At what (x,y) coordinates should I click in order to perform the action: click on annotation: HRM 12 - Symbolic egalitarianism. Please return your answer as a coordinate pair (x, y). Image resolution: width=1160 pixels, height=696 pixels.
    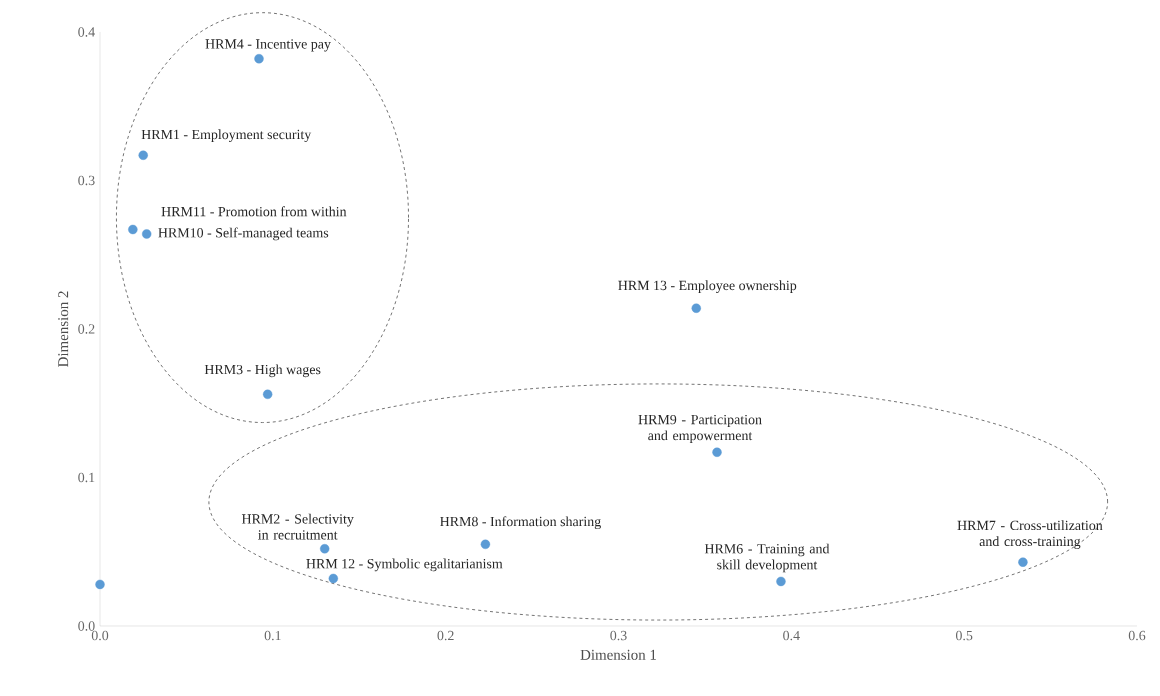
    Looking at the image, I should click on (404, 565).